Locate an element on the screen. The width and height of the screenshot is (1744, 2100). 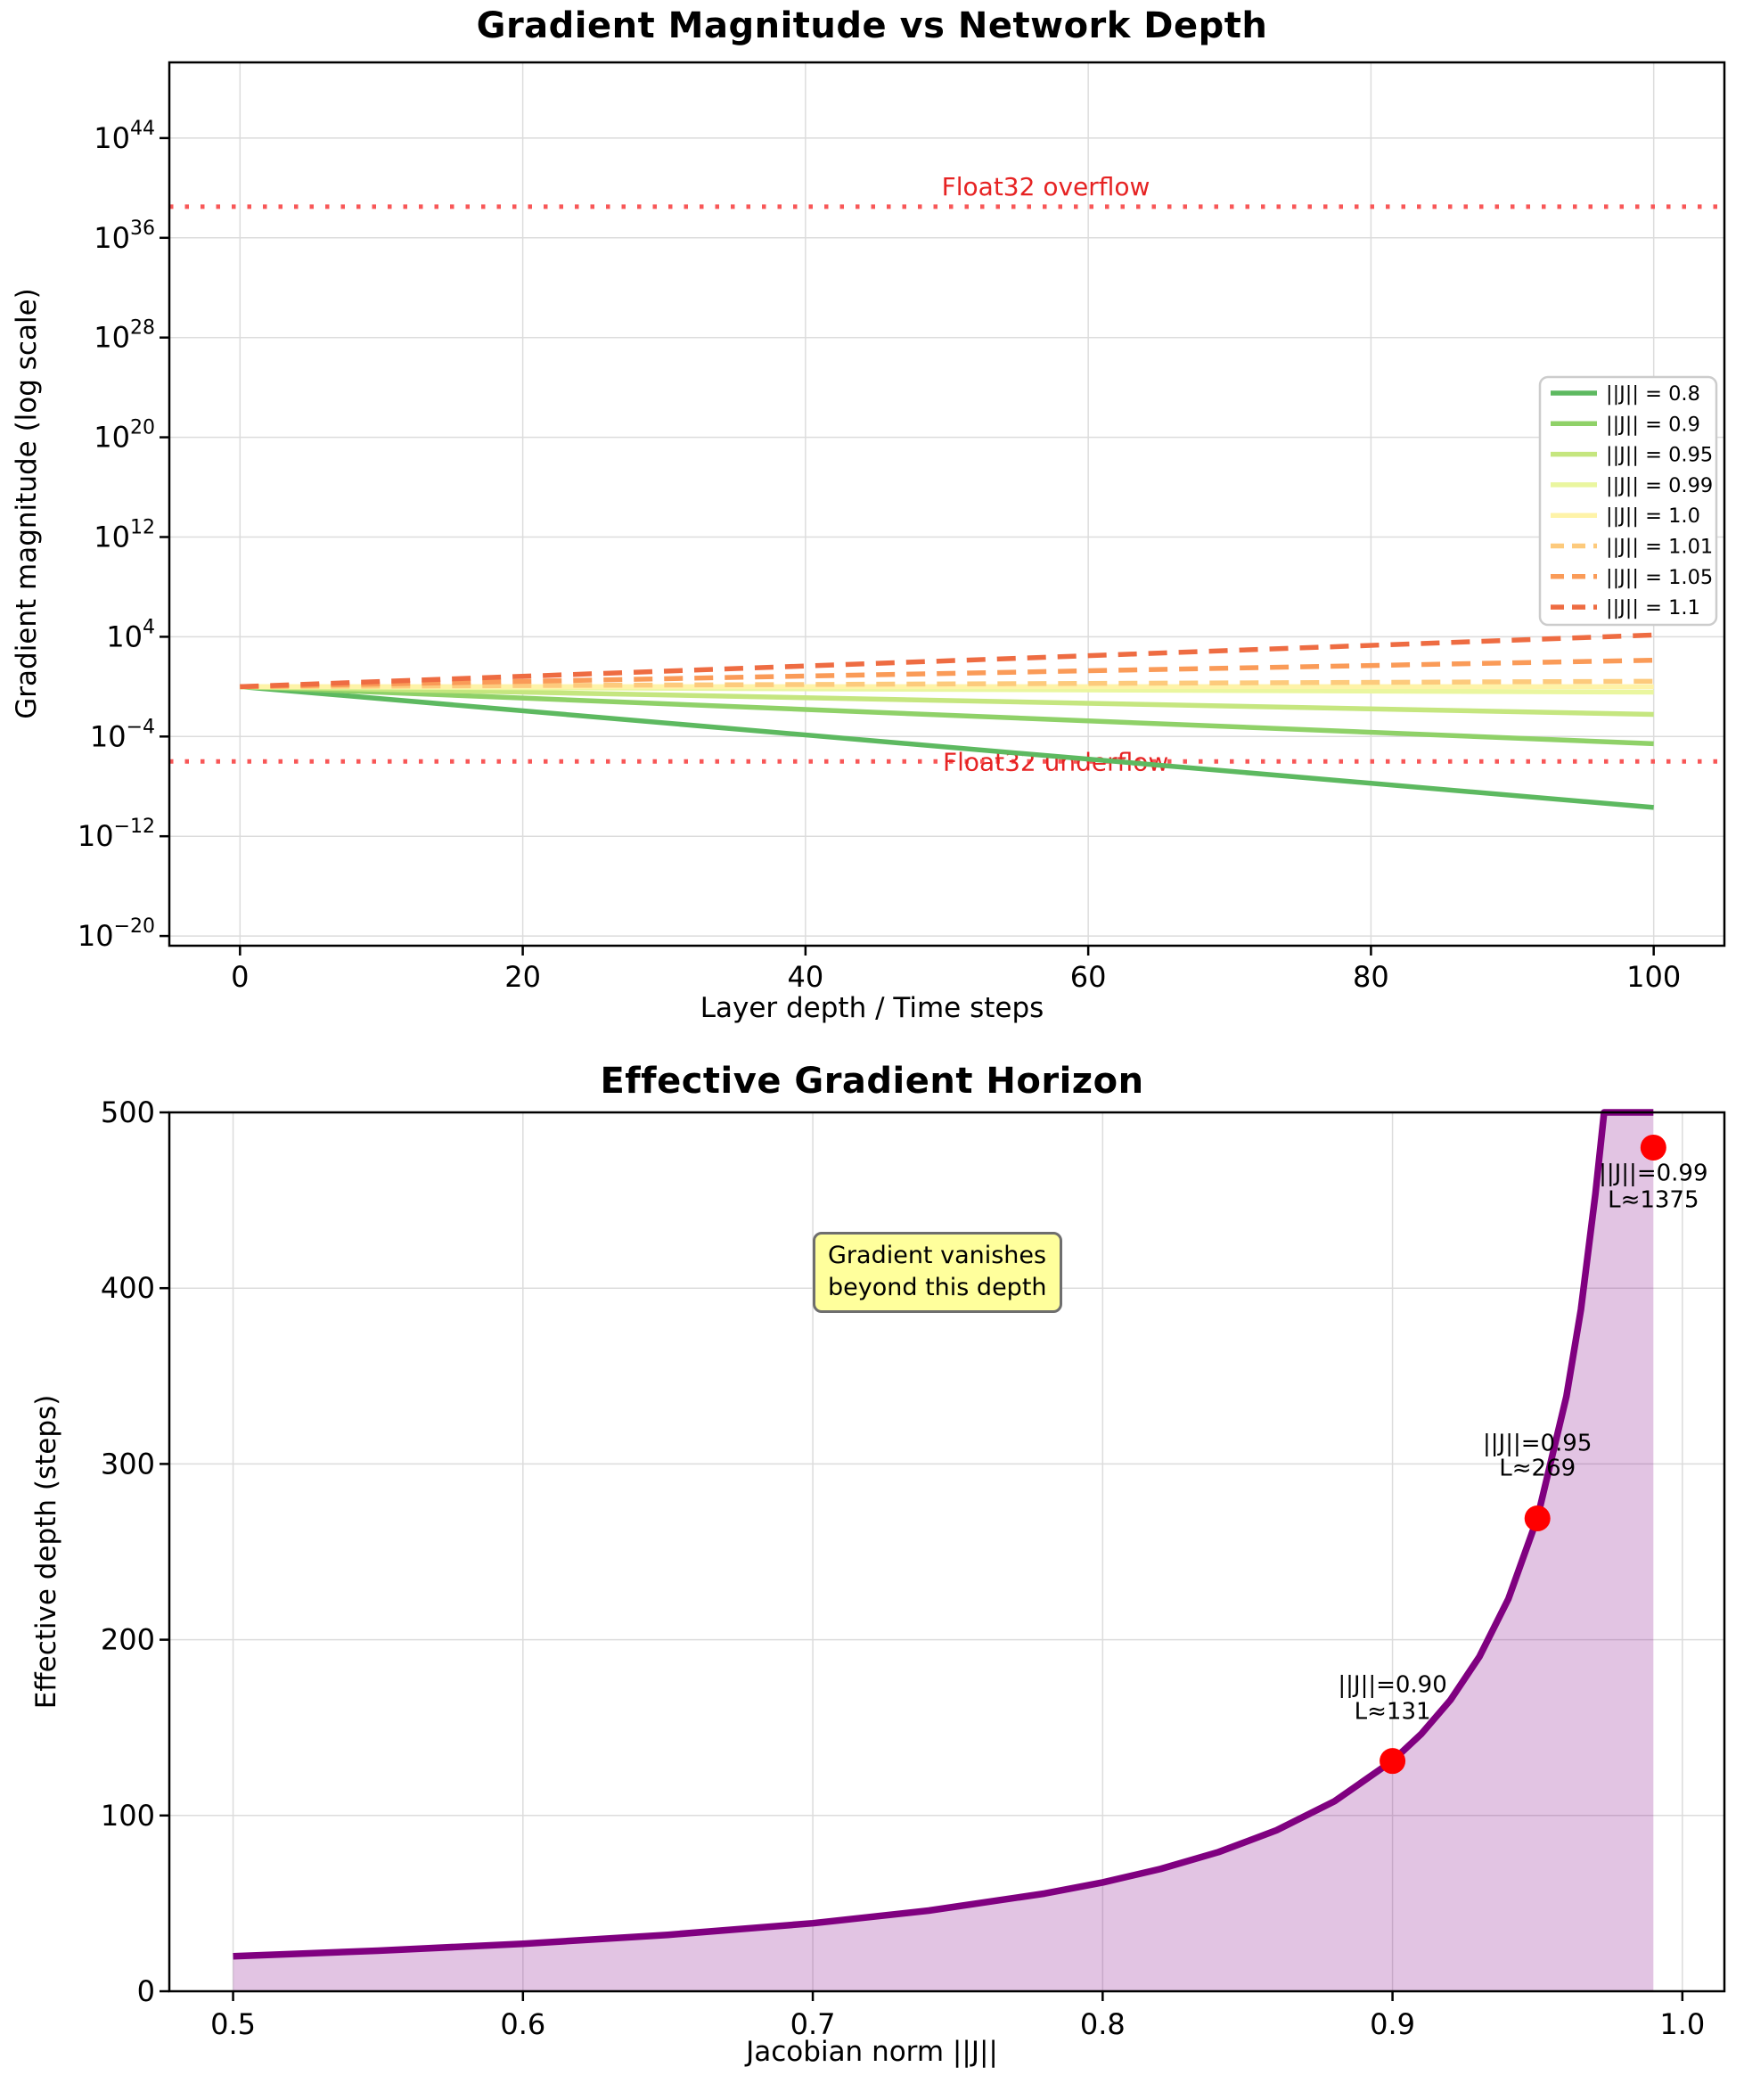
marker-annotation: L≈269 is located at coordinates (1537, 1469).